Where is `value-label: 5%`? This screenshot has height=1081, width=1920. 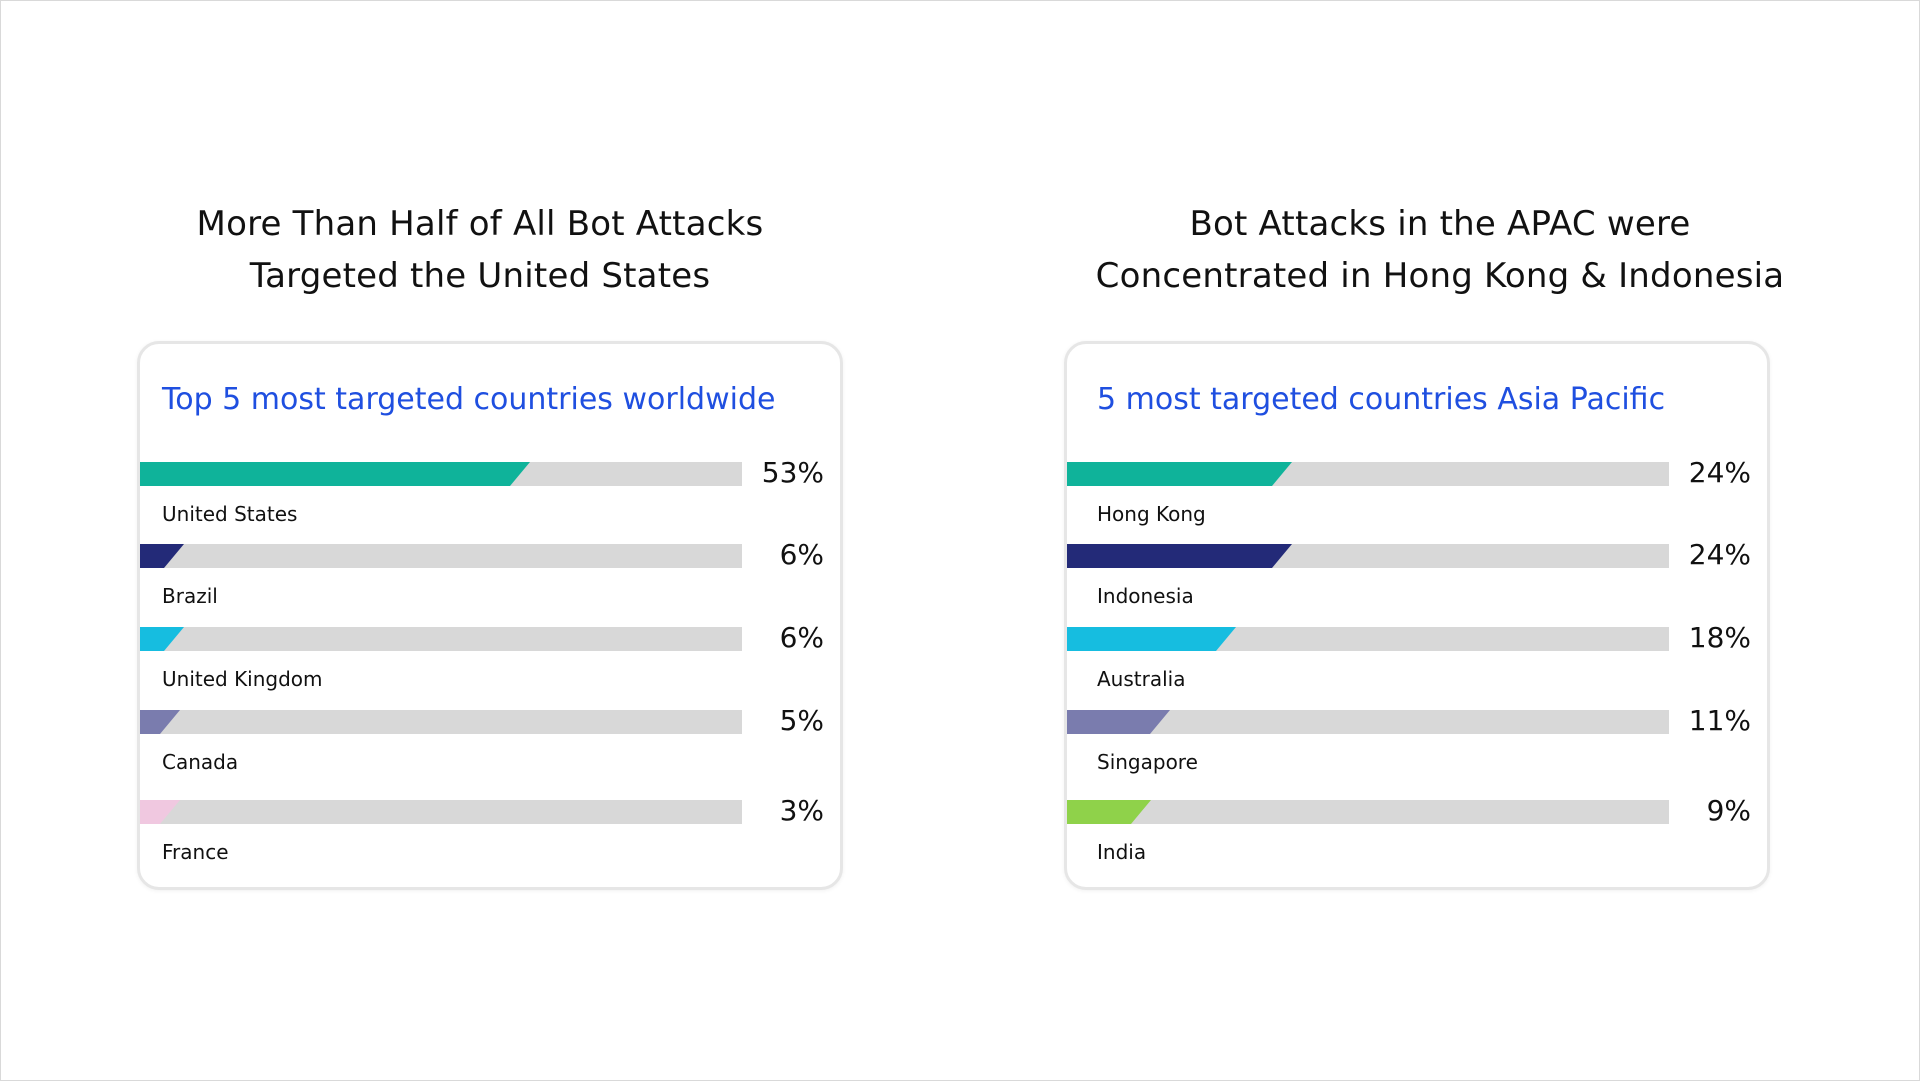 value-label: 5% is located at coordinates (801, 720).